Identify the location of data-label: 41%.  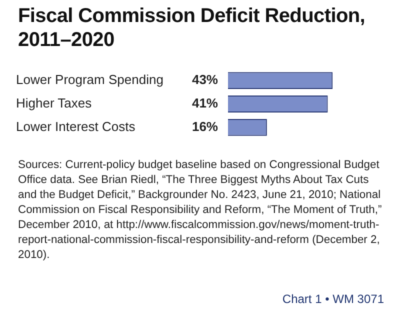
(205, 103).